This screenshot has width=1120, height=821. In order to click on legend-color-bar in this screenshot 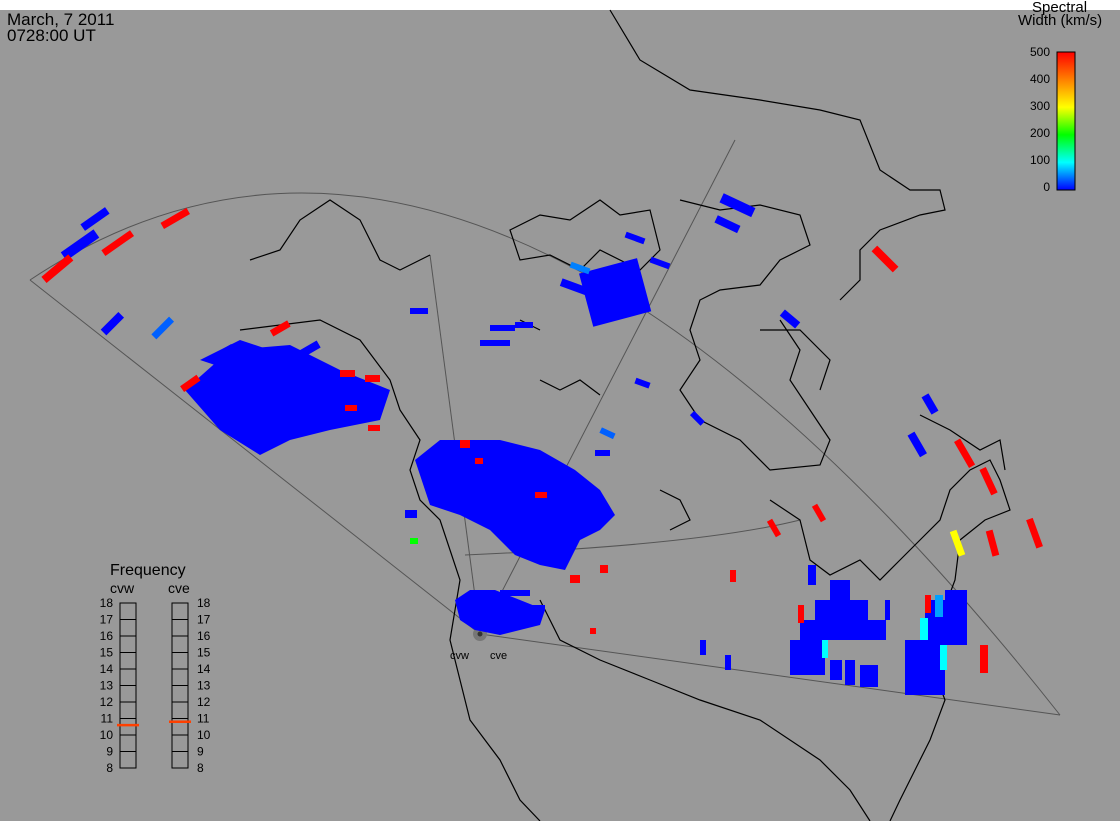, I will do `click(1066, 121)`.